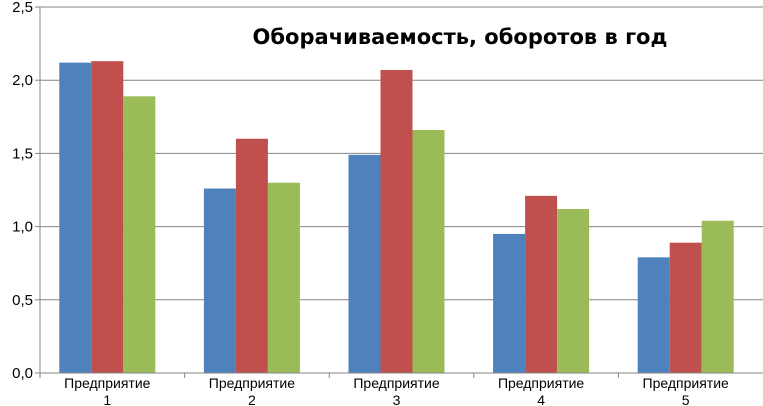 The width and height of the screenshot is (763, 406). What do you see at coordinates (22, 8) in the screenshot?
I see `y-tick-label: 2,5` at bounding box center [22, 8].